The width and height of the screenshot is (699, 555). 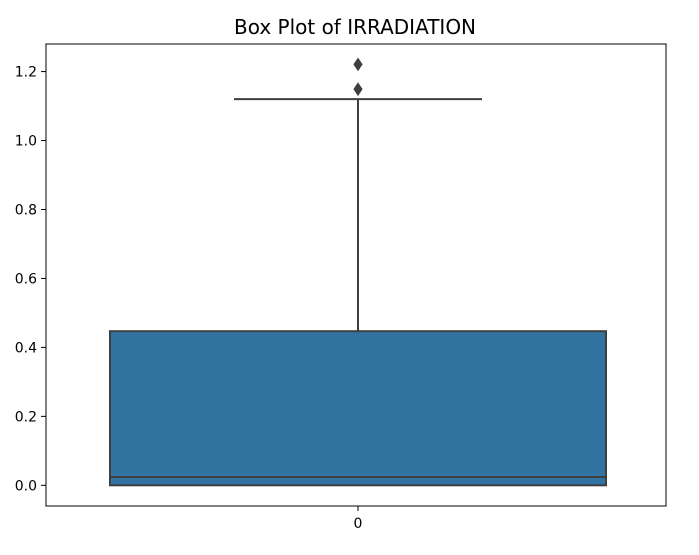 I want to click on y-tick-label: 1.0, so click(x=26, y=142).